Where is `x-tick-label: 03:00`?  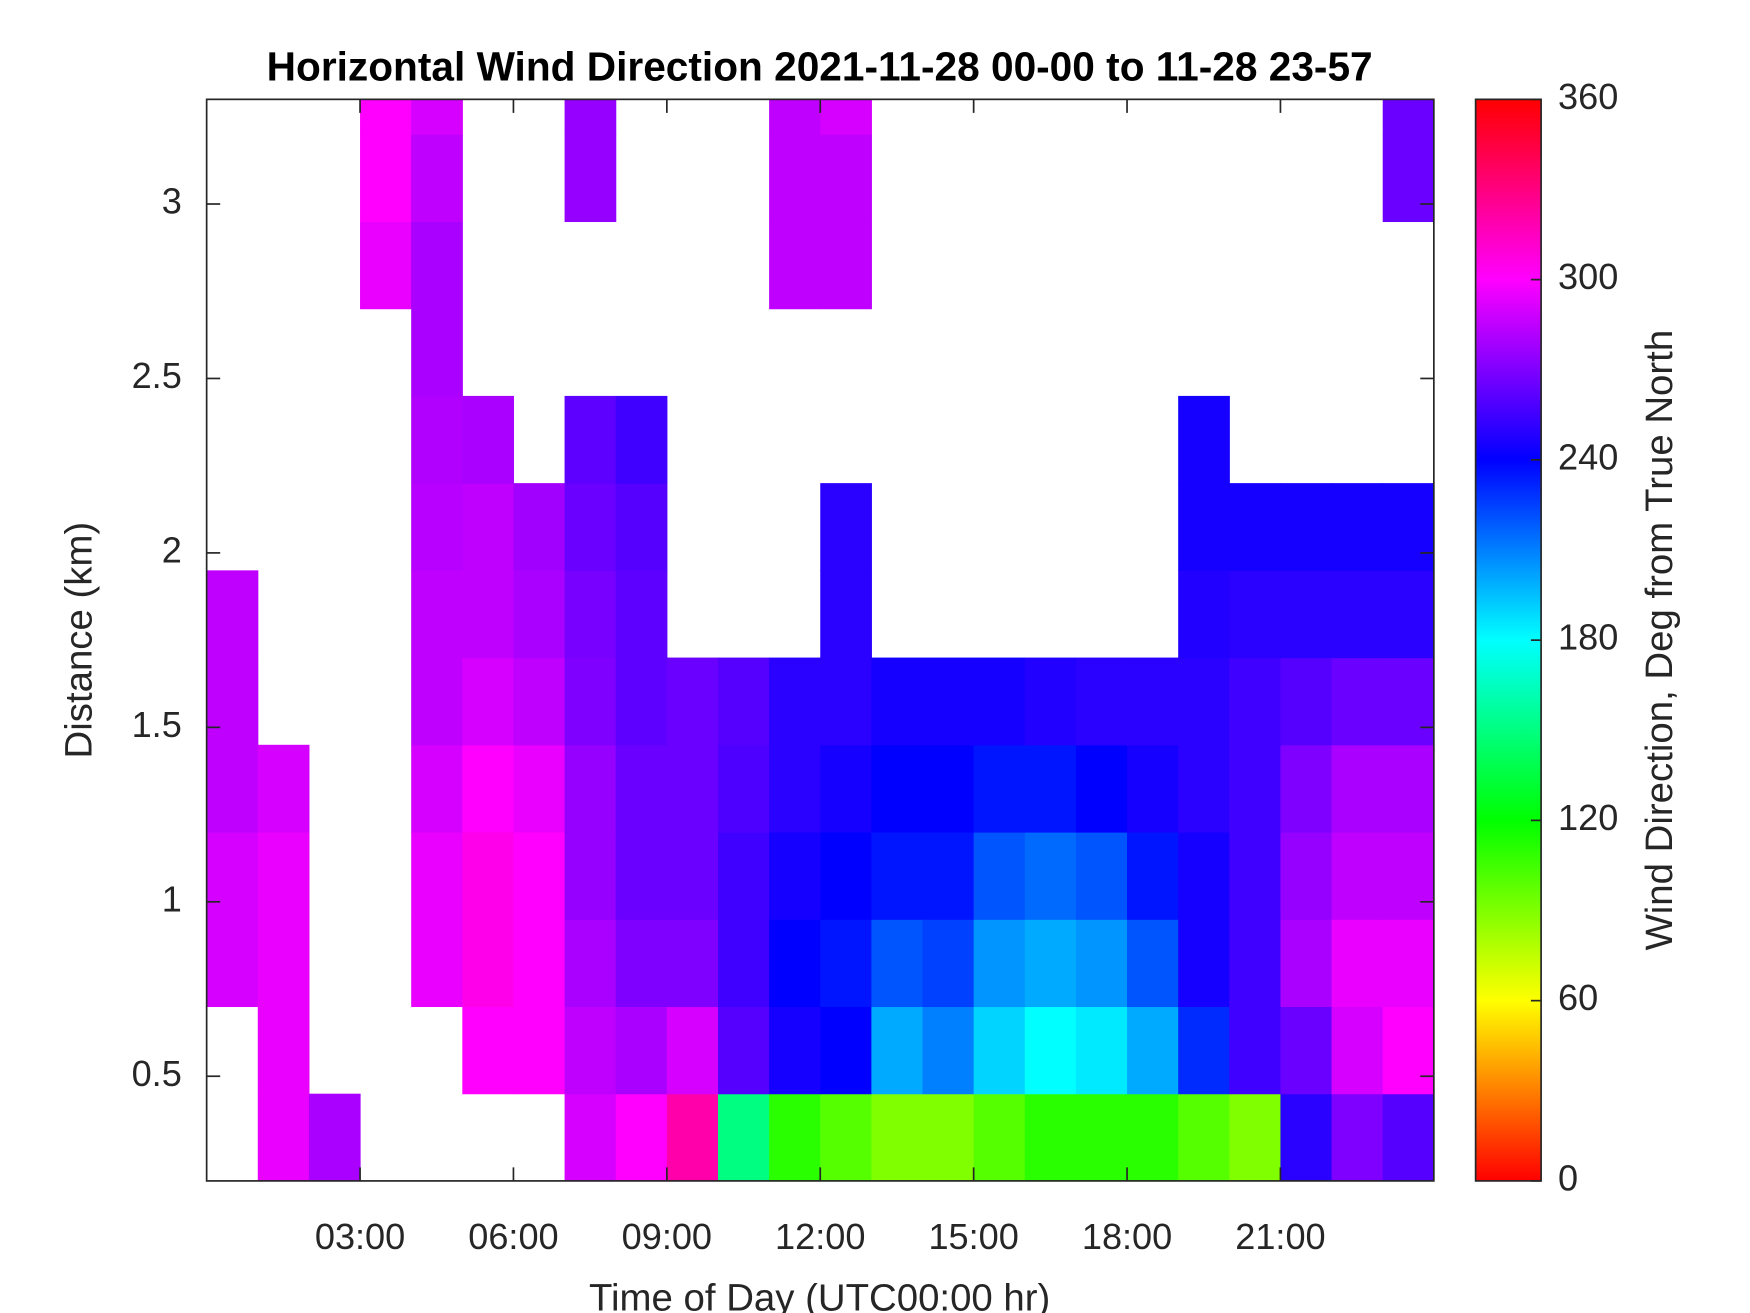 x-tick-label: 03:00 is located at coordinates (360, 1236).